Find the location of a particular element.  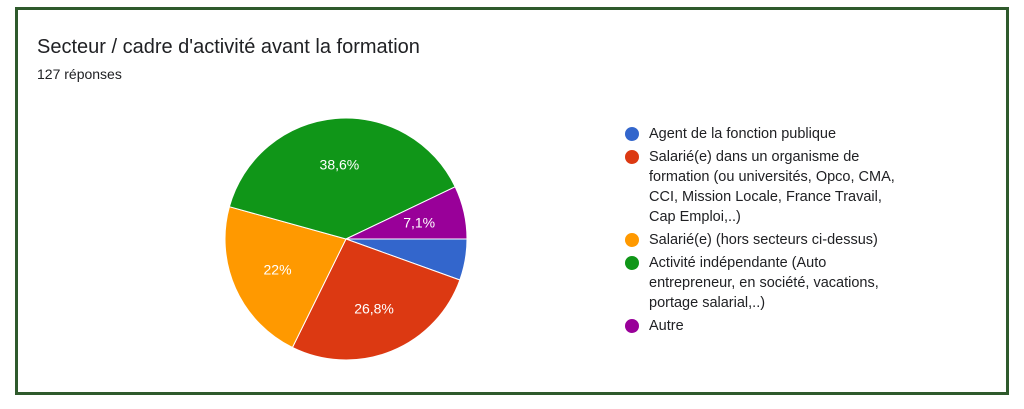

pie-data-labels: 26,8% 22% 38,6% 7,1% is located at coordinates (350, 236).